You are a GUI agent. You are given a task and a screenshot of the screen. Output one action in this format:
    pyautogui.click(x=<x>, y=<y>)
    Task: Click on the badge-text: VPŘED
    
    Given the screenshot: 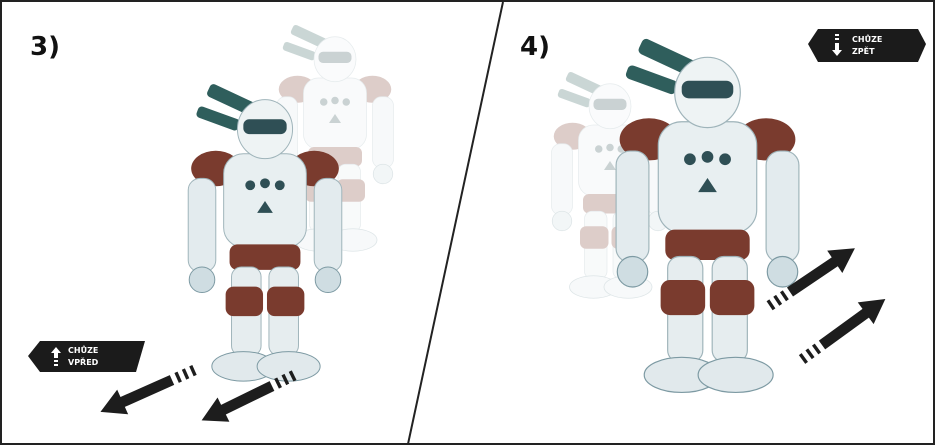 What is the action you would take?
    pyautogui.click(x=83, y=361)
    